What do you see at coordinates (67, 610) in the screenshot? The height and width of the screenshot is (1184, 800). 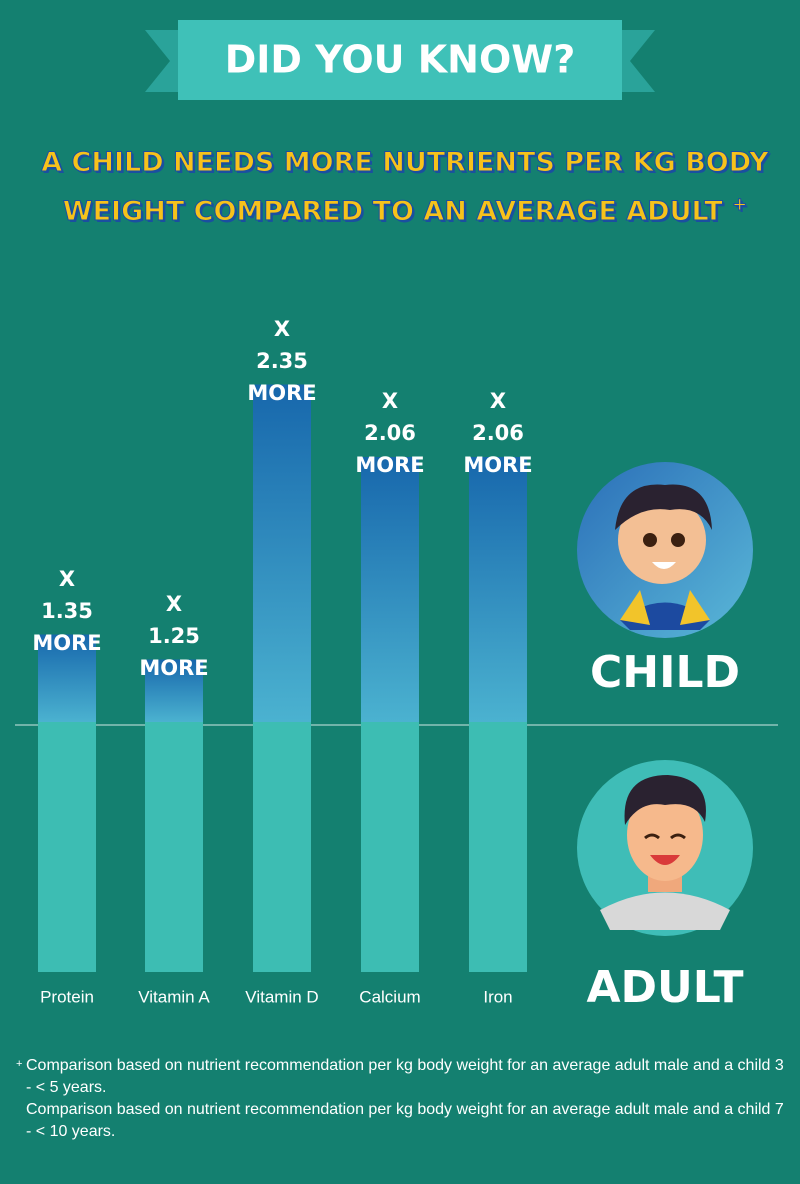 I see `value-label: X 1.35 MORE` at bounding box center [67, 610].